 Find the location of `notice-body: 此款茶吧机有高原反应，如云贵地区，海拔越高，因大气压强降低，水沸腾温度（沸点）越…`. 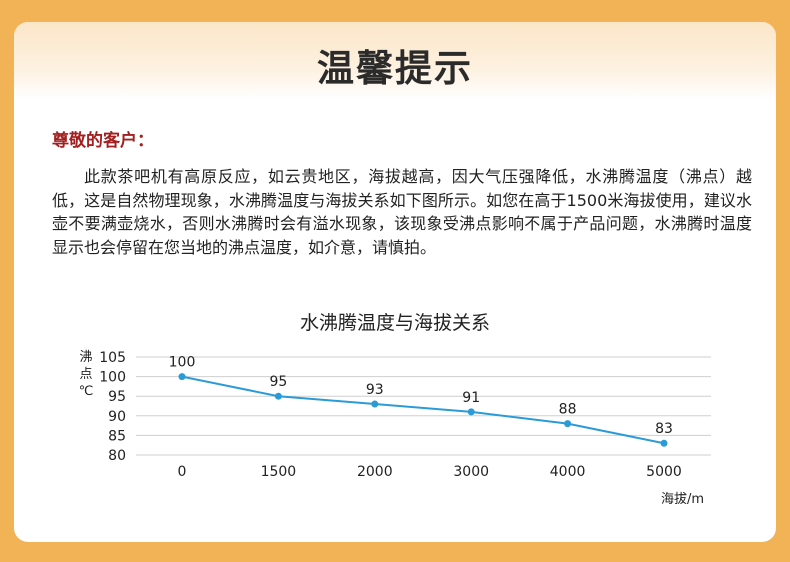

notice-body: 此款茶吧机有高原反应，如云贵地区，海拔越高，因大气压强降低，水沸腾温度（沸点）越… is located at coordinates (402, 212).